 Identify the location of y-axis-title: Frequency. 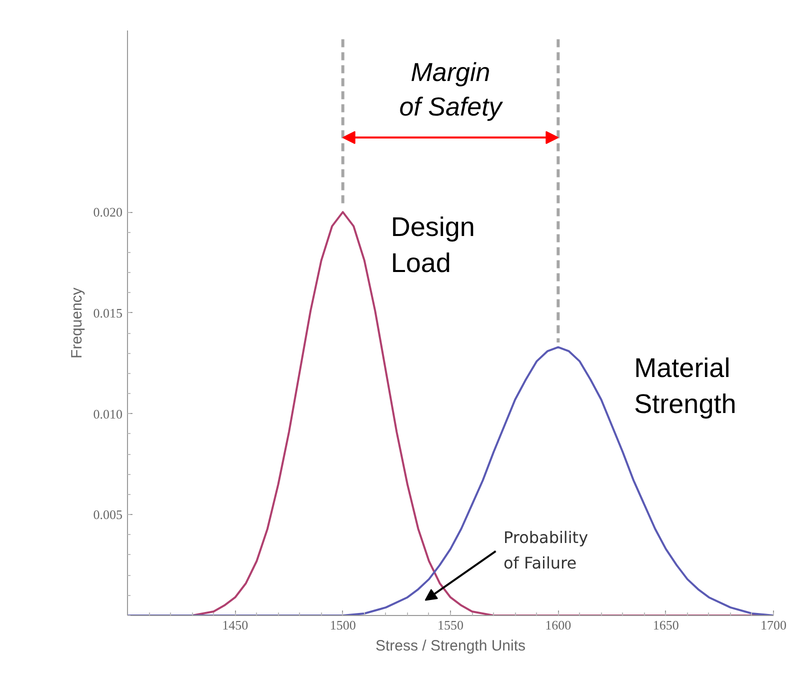
(77, 322).